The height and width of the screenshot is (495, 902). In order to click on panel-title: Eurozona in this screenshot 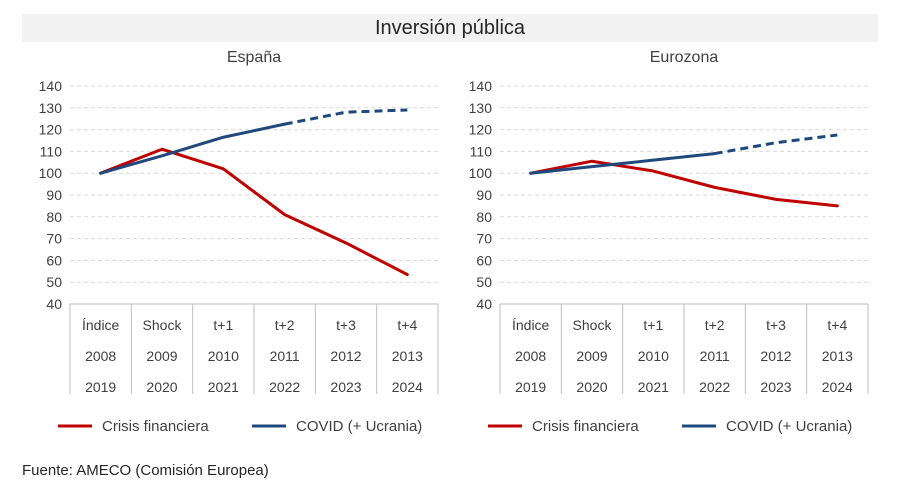, I will do `click(684, 57)`.